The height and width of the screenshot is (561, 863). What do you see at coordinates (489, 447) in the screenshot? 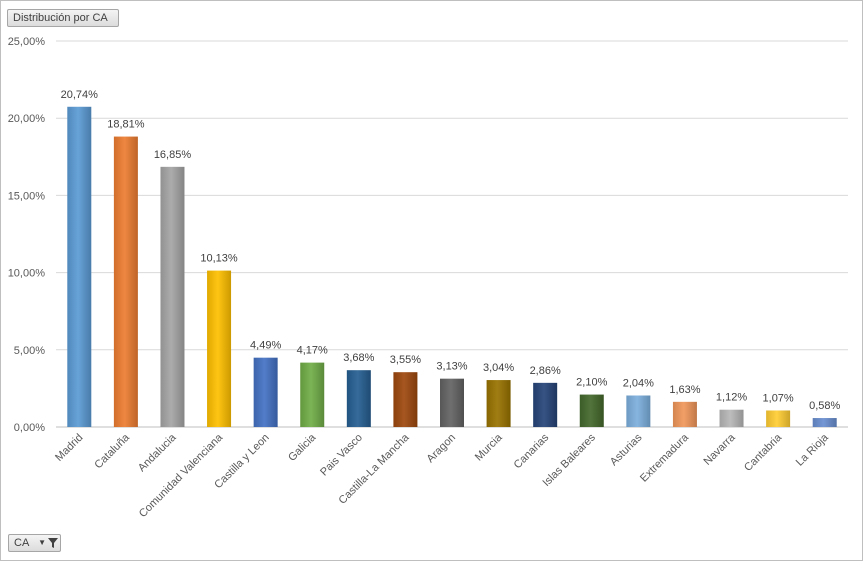
I see `x-tick-label: Murcia` at bounding box center [489, 447].